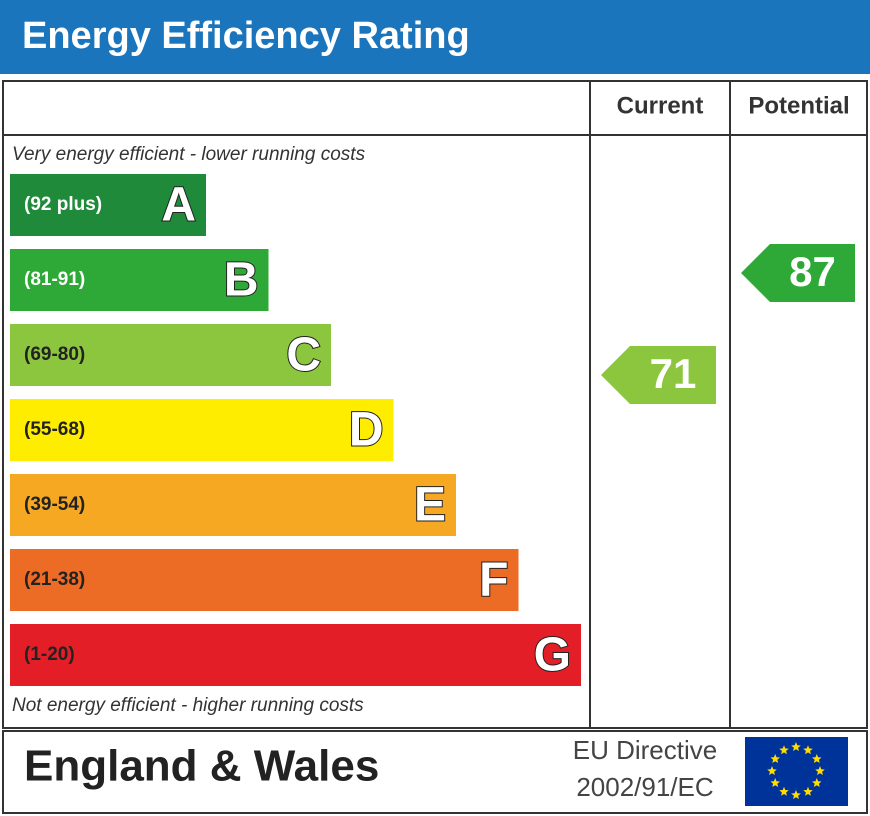 The height and width of the screenshot is (816, 870). Describe the element at coordinates (54, 579) in the screenshot. I see `band-range: (21-38)` at that location.